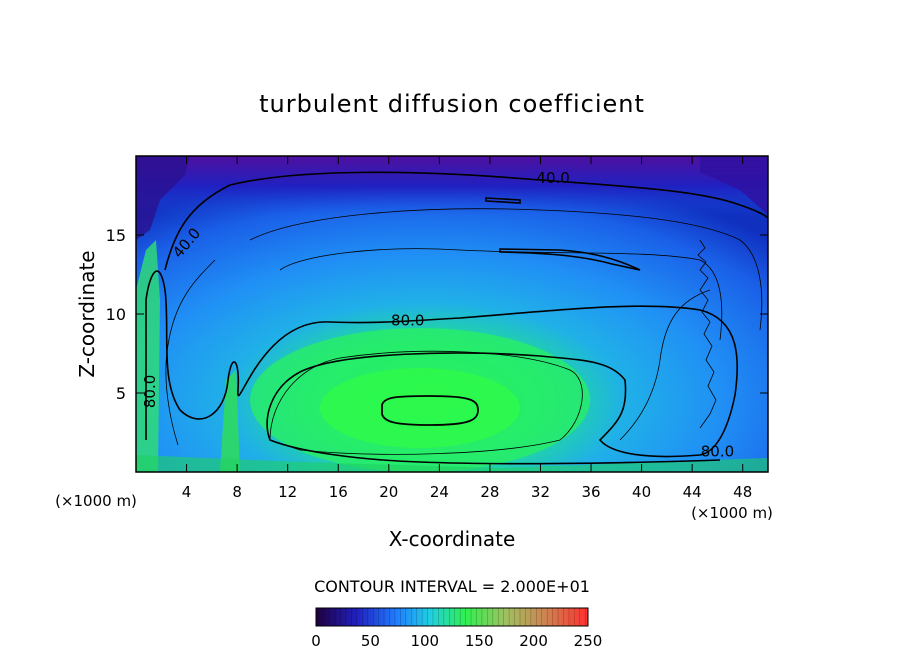 The image size is (904, 654). I want to click on colorbar-tick-label: 50, so click(370, 641).